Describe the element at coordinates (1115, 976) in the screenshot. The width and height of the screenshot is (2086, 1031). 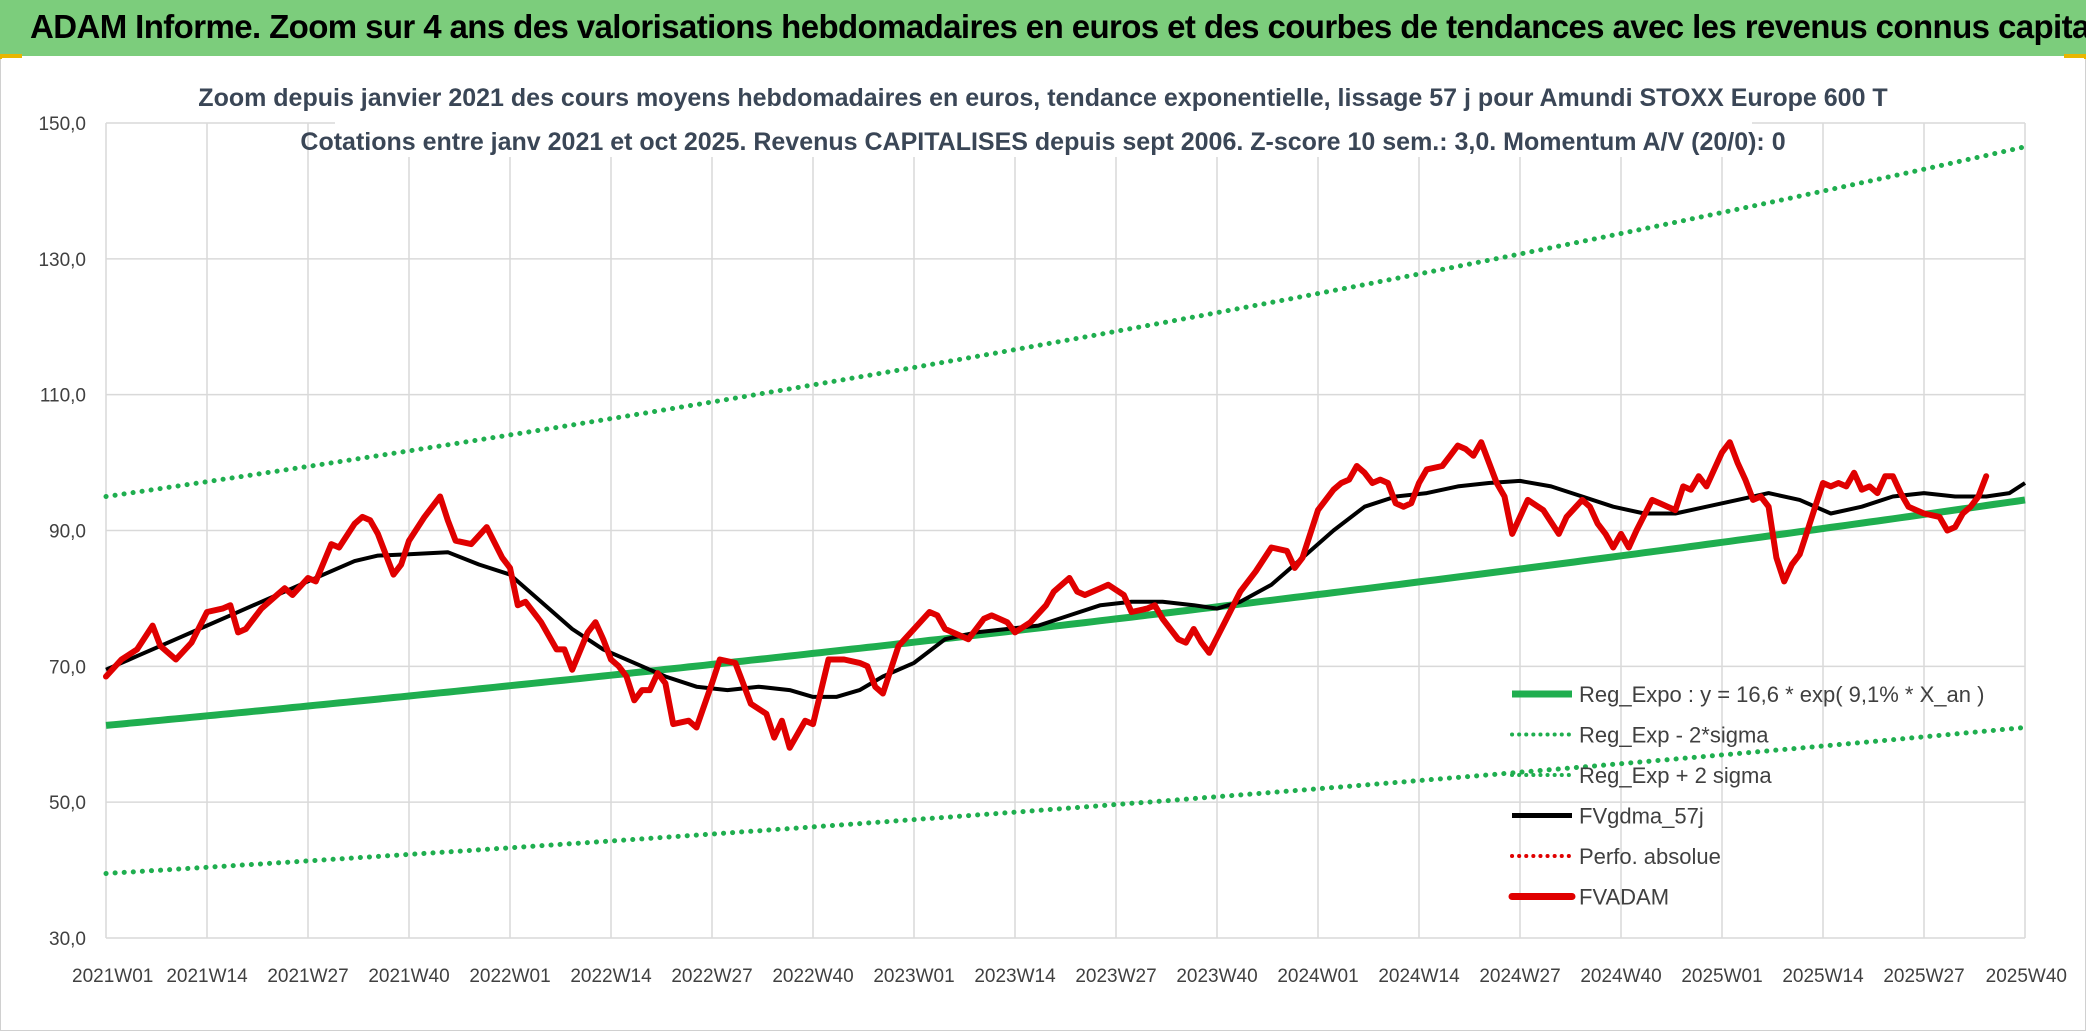
I see `x-tick-label: 2023W27` at that location.